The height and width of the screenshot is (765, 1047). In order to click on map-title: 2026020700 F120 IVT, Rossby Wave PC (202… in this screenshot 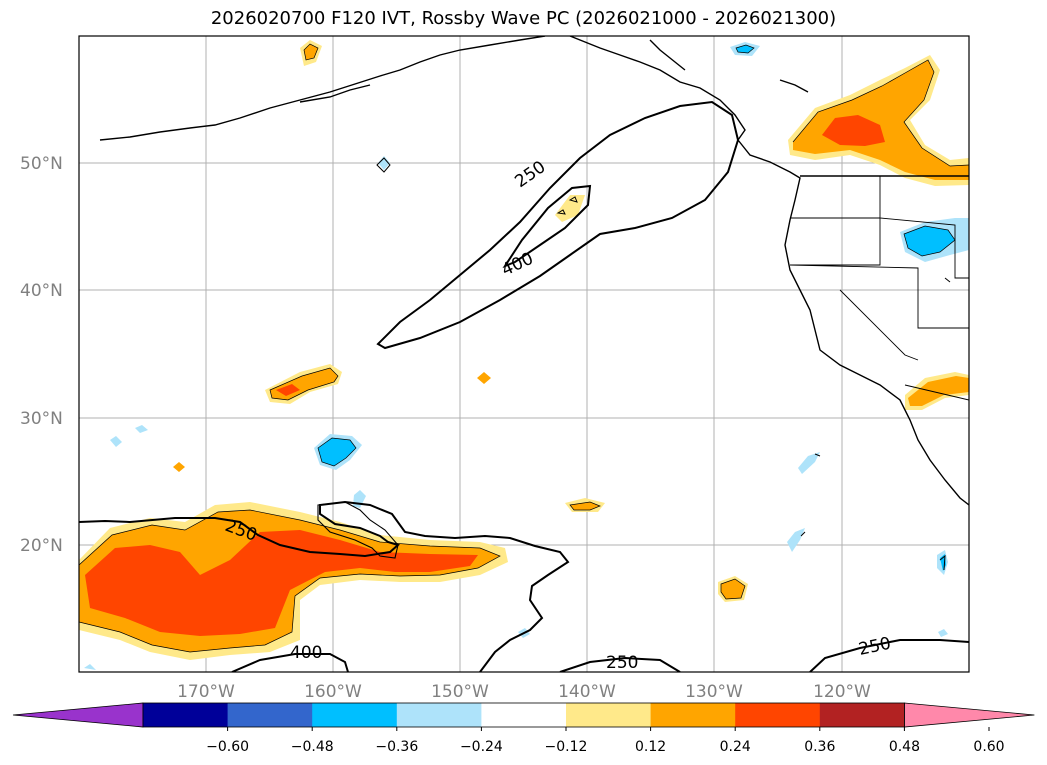, I will do `click(523, 18)`.